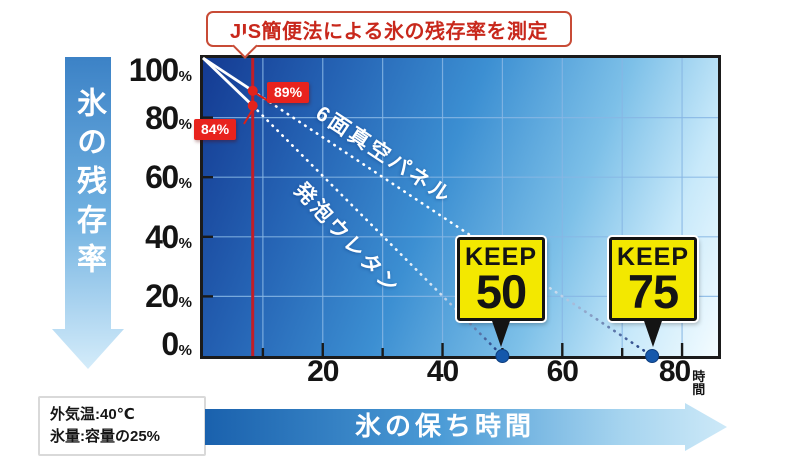 This screenshot has height=460, width=807. What do you see at coordinates (88, 184) in the screenshot?
I see `y-axis-title: 氷の残存率` at bounding box center [88, 184].